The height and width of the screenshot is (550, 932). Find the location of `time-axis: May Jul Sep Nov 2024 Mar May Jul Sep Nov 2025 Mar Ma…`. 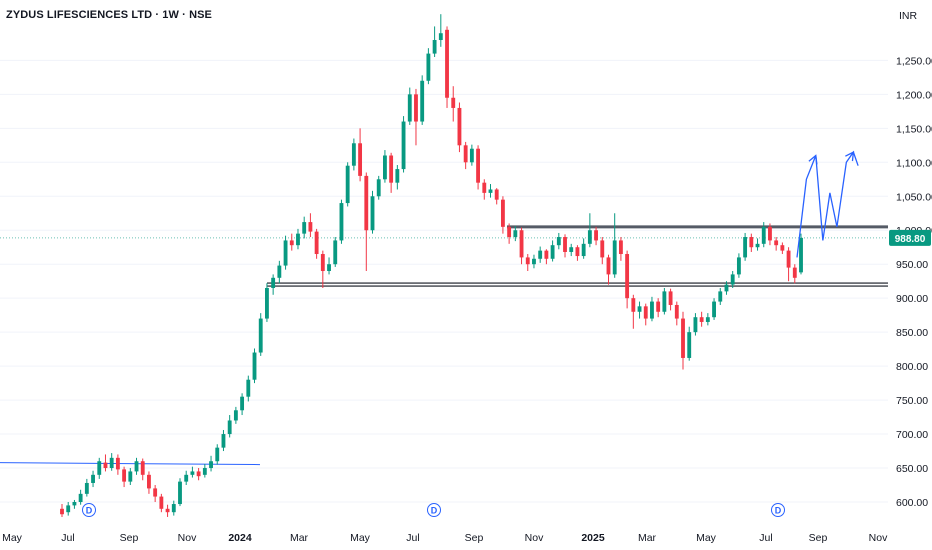

time-axis: May Jul Sep Nov 2024 Mar May Jul Sep Nov 2025 Mar Ma… is located at coordinates (445, 538).